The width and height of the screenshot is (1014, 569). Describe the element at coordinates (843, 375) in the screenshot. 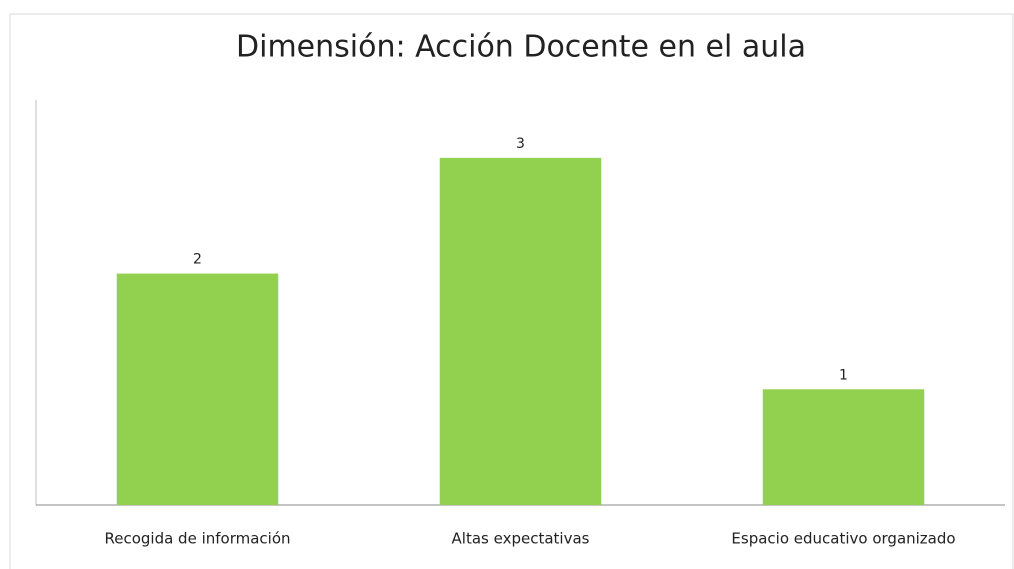

I see `data-label: 1` at that location.